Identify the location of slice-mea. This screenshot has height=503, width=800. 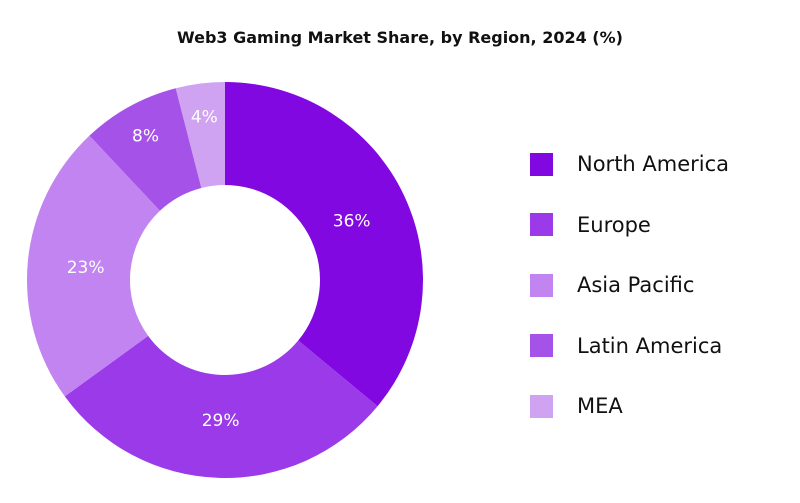
(200, 135).